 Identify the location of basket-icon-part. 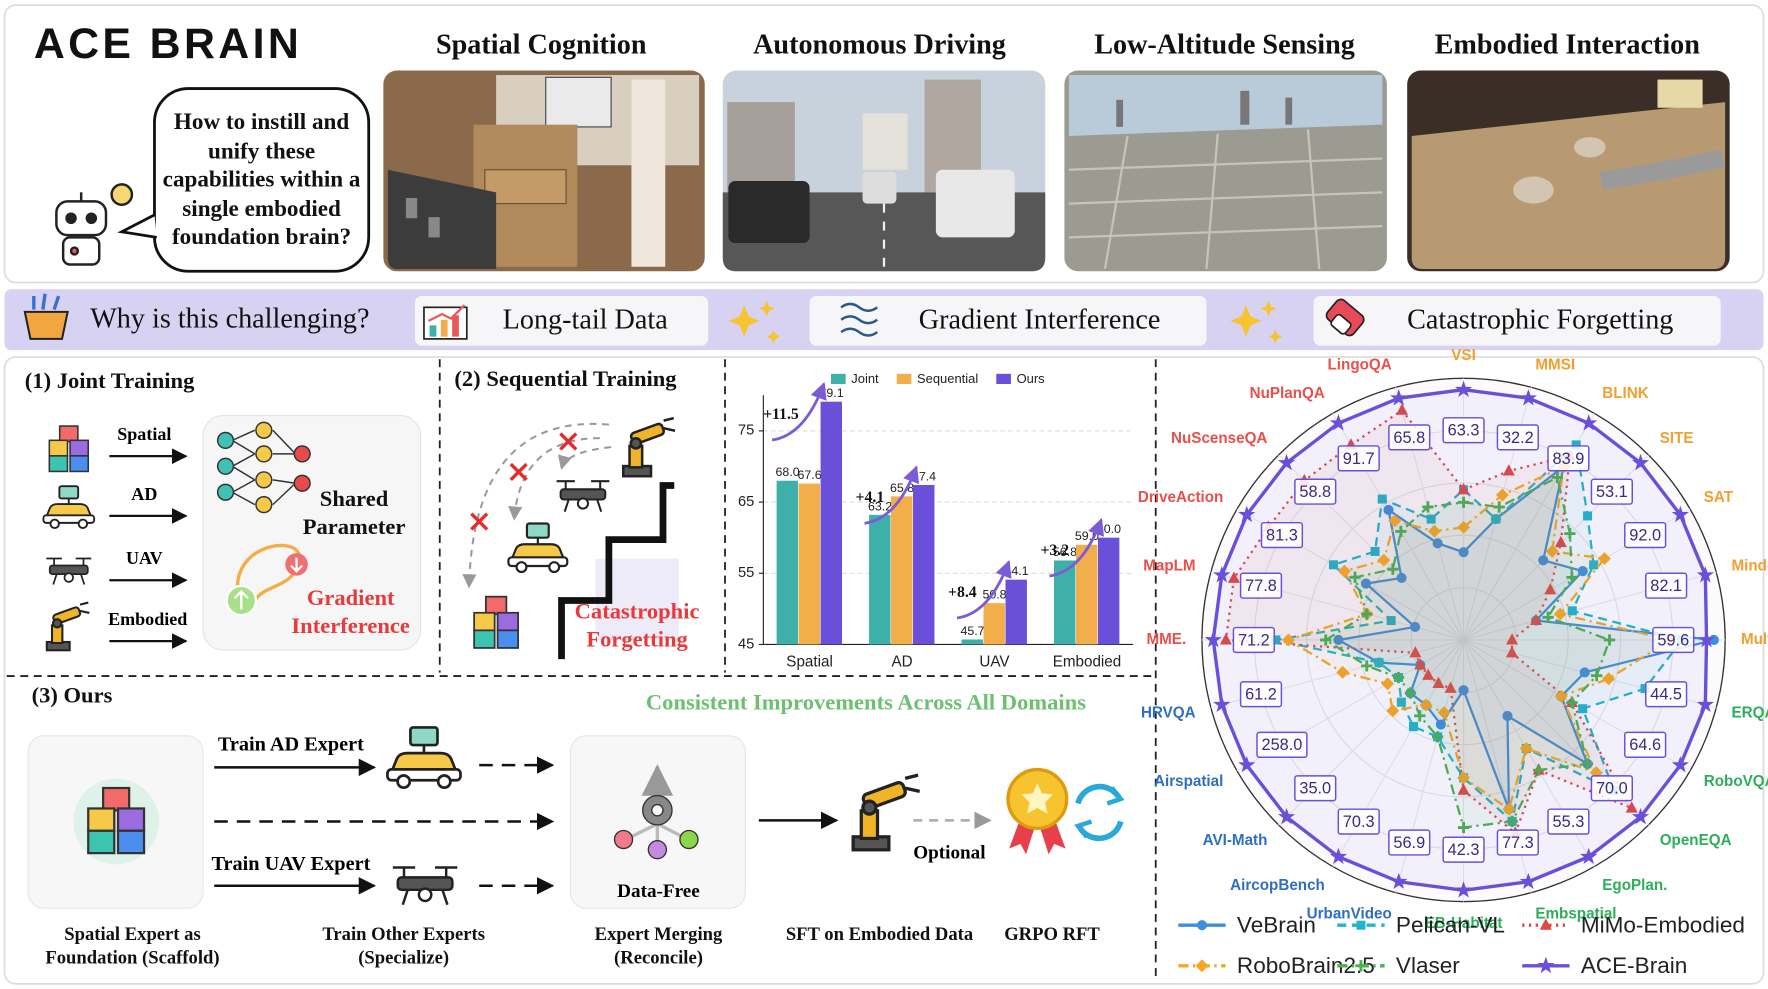
(46, 325).